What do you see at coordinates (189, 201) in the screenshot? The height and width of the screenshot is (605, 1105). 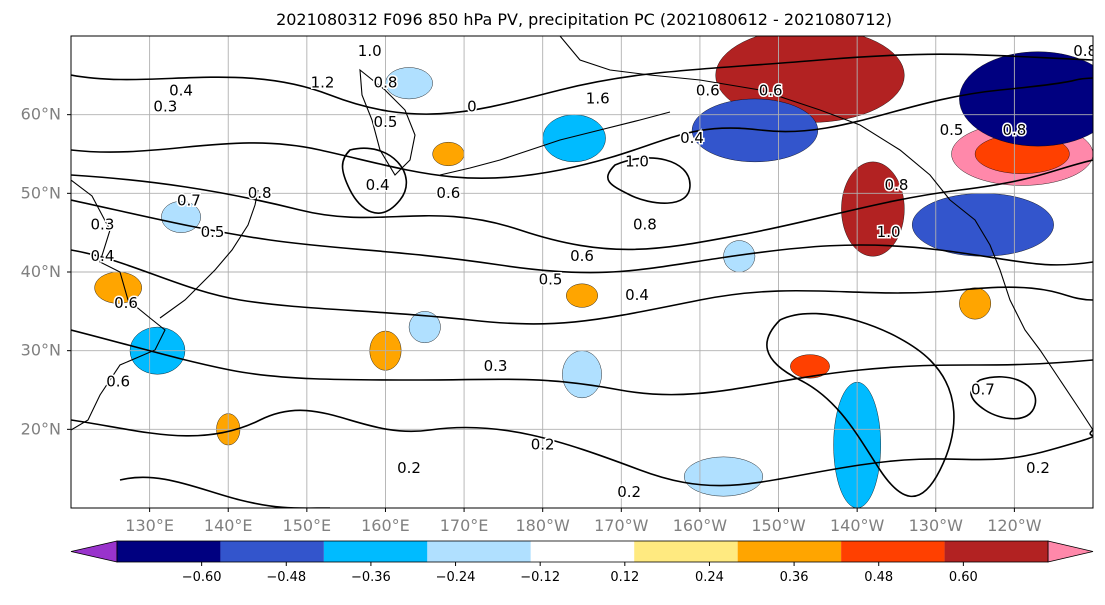 I see `contour-label: 0.7` at bounding box center [189, 201].